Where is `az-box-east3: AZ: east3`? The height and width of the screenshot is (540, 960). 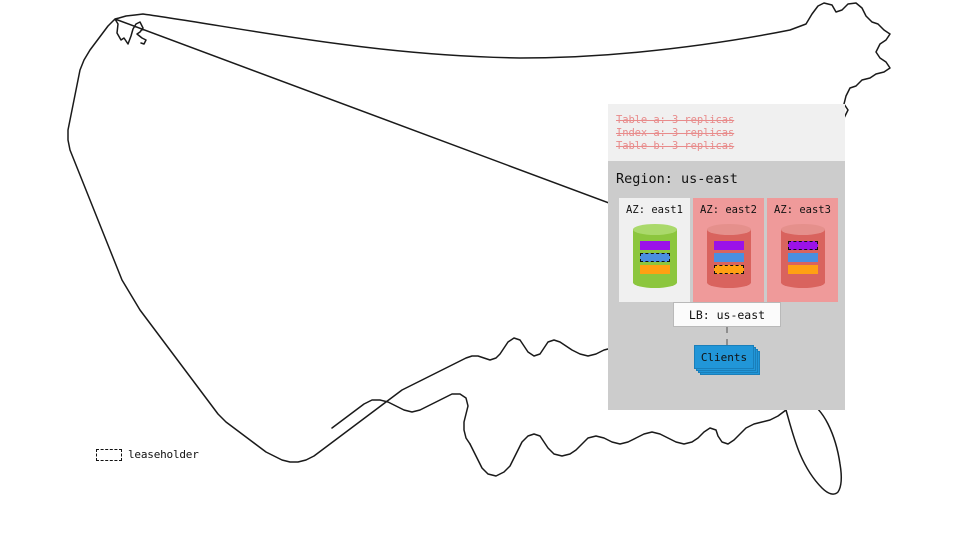 az-box-east3: AZ: east3 is located at coordinates (802, 250).